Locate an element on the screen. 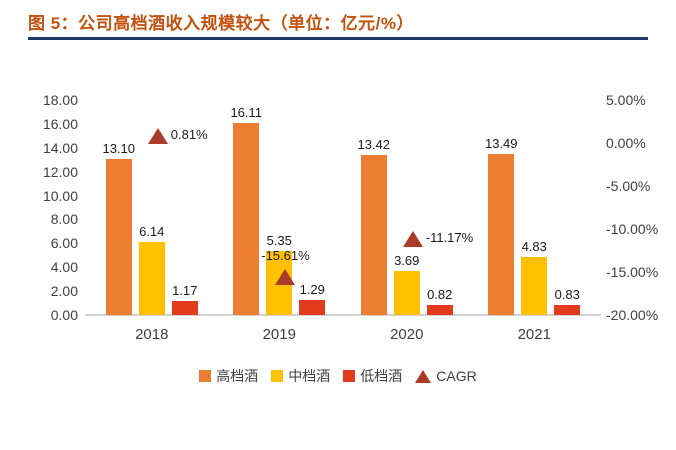 This screenshot has height=450, width=676. left-axis-tick: 2.00 is located at coordinates (64, 291).